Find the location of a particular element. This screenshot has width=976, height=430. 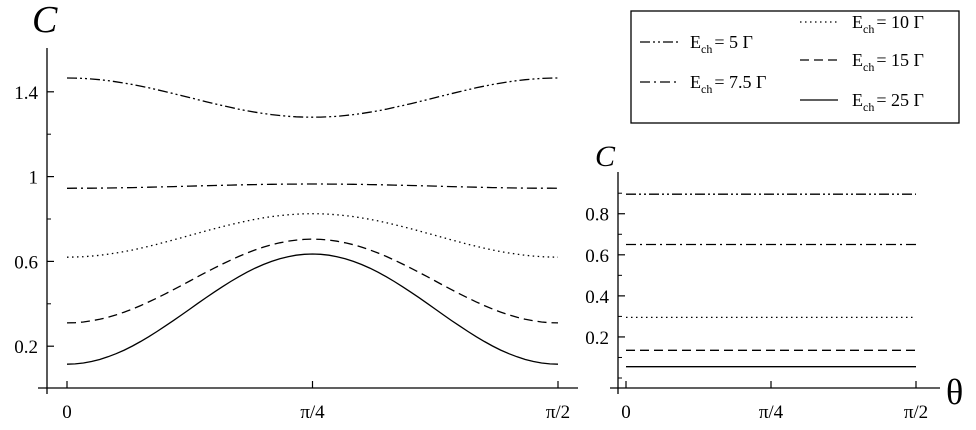

left-xtick-label: π/2 is located at coordinates (558, 412).